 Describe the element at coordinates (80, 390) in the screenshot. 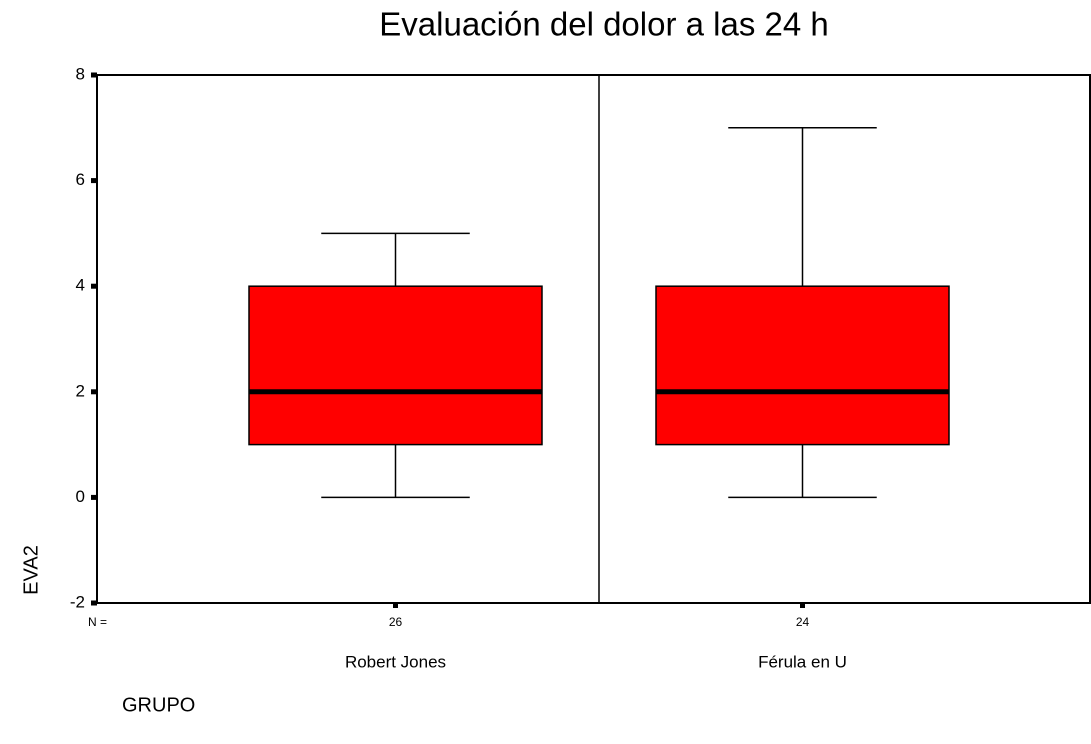

I see `y-tick-label: 2` at that location.